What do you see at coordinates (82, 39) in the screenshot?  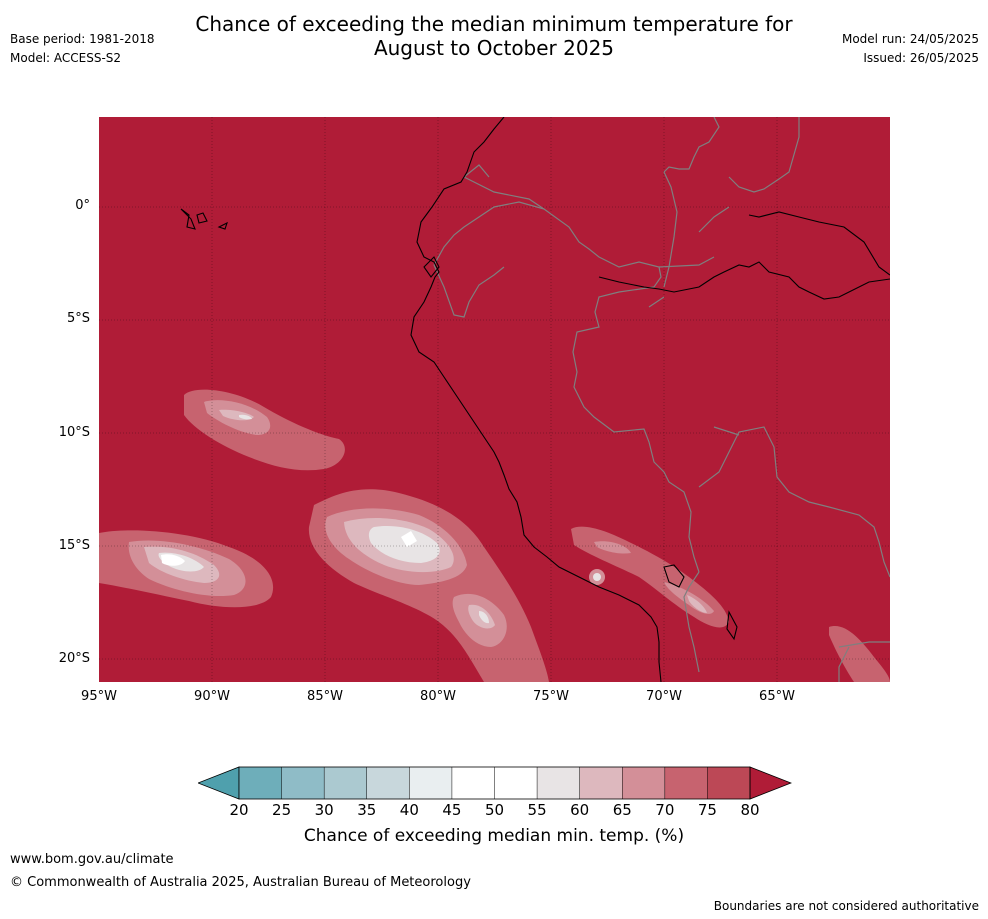 I see `base-period: Base period: 1981-2018` at bounding box center [82, 39].